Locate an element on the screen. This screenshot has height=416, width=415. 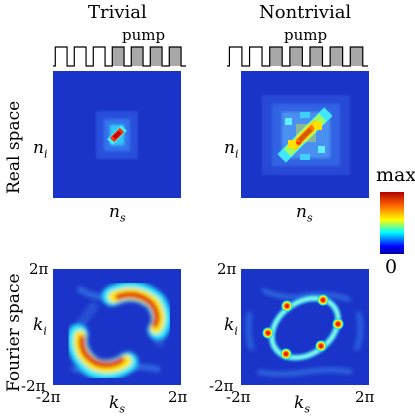
tick-fourier-nontrivial-y-top: 2π is located at coordinates (227, 269).